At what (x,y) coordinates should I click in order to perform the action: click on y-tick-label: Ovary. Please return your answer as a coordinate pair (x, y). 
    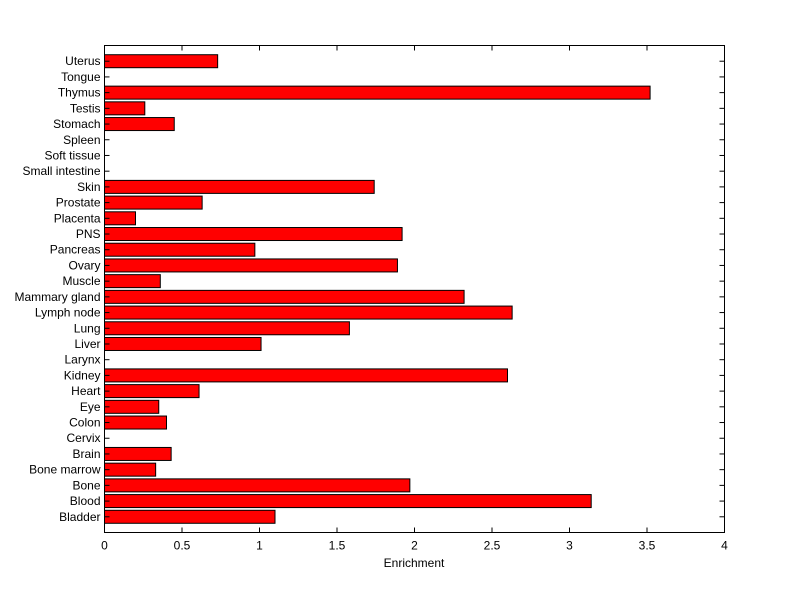
    Looking at the image, I should click on (84, 265).